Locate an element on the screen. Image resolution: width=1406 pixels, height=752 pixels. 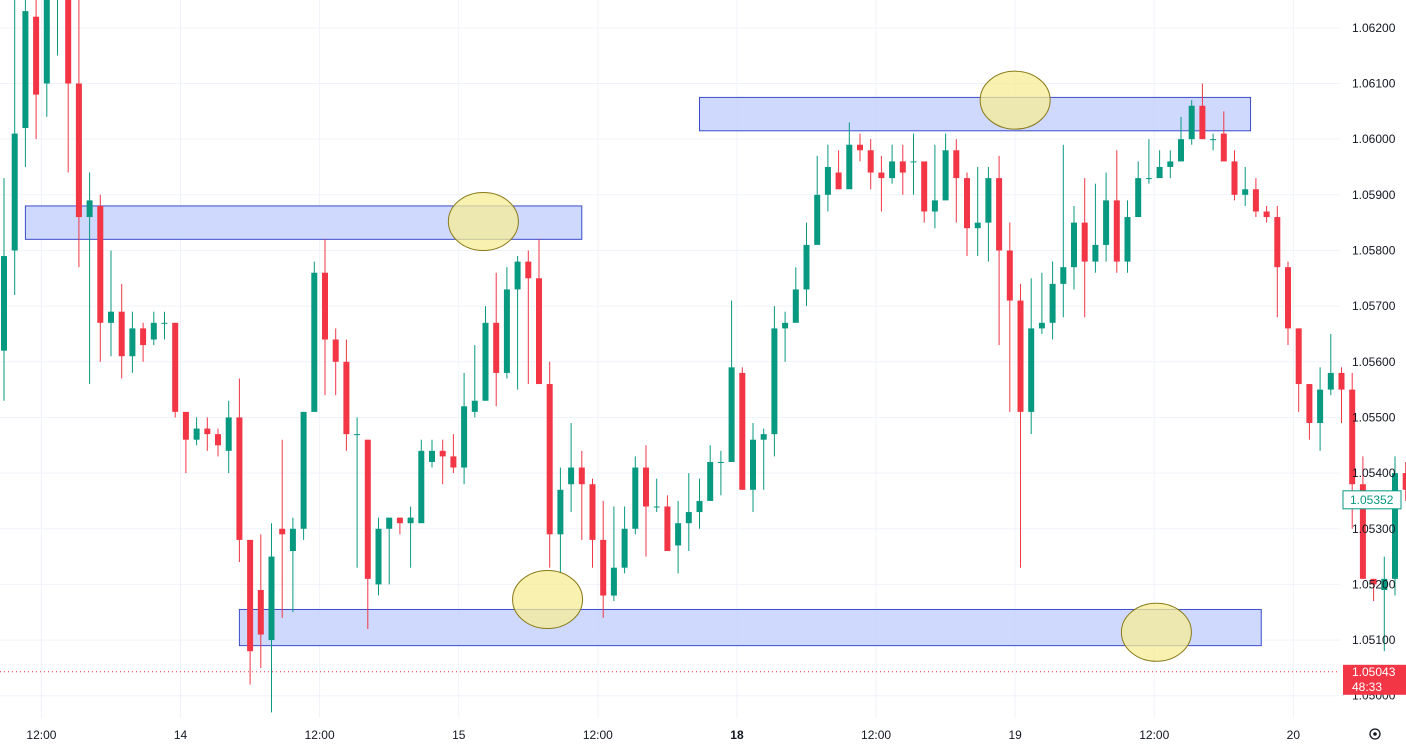
current-price-badge is located at coordinates (1372, 500).